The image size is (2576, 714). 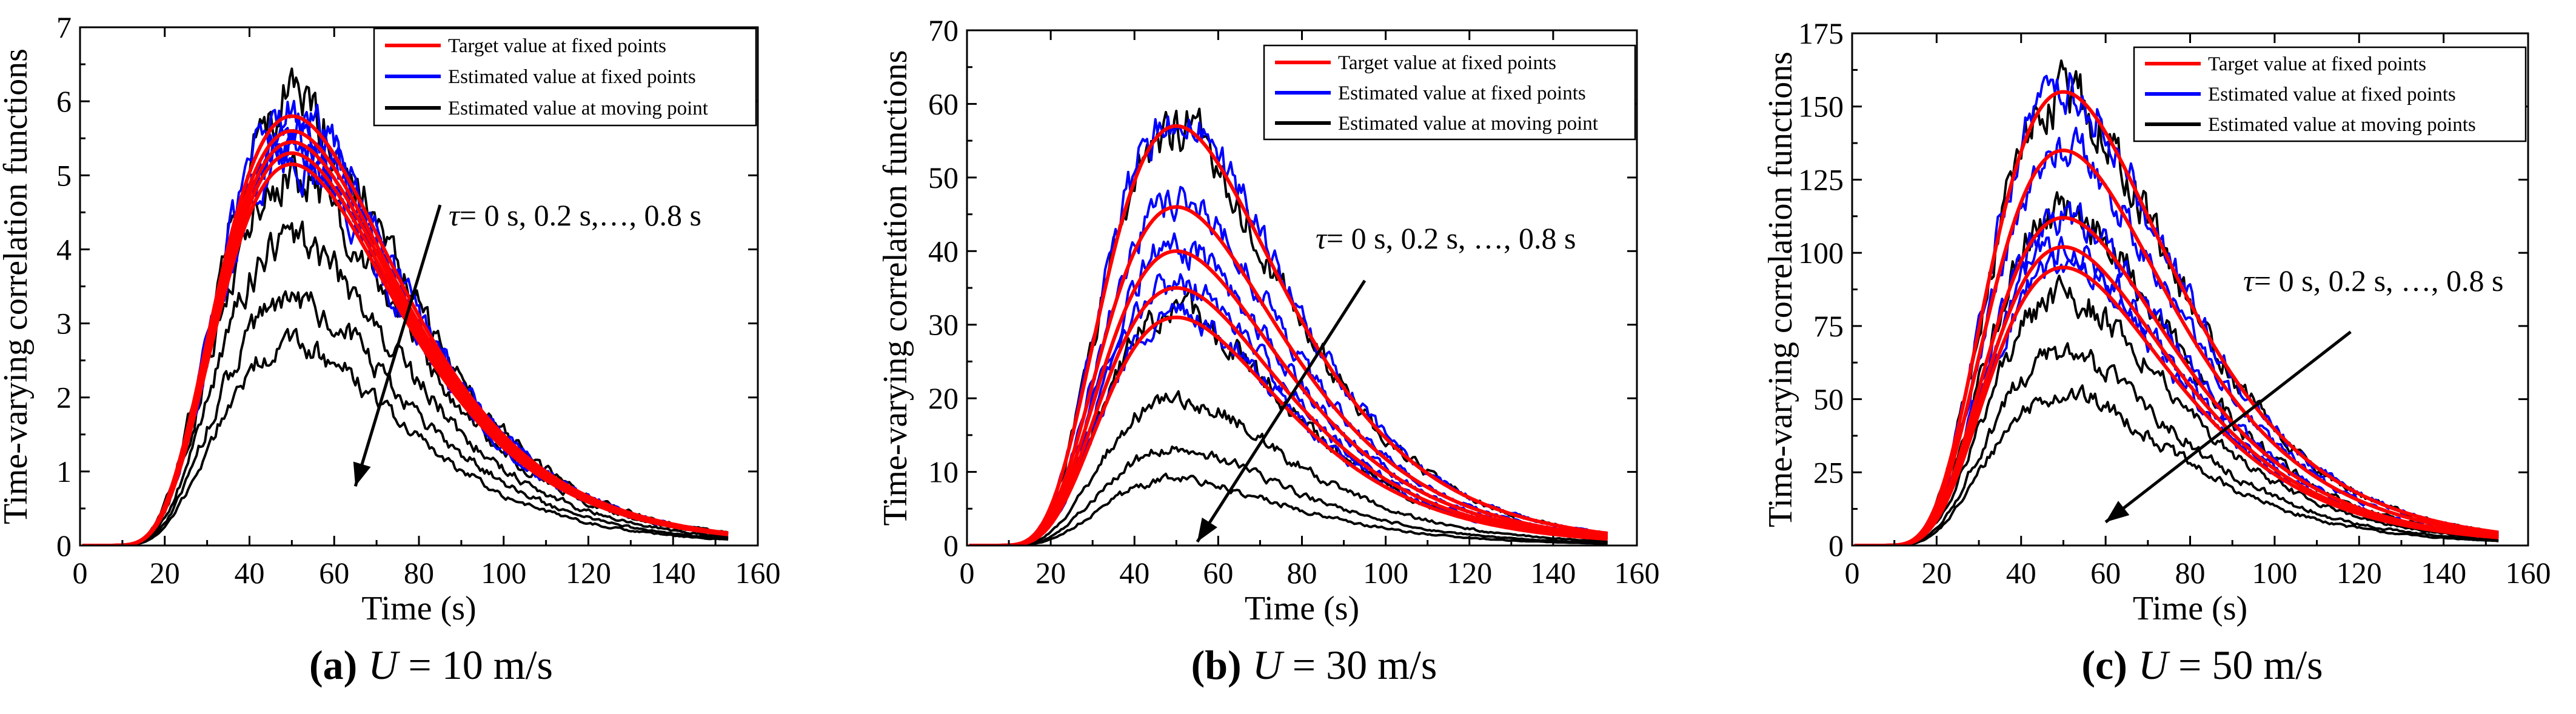 What do you see at coordinates (1936, 573) in the screenshot?
I see `x-tick-label-c-1: 20` at bounding box center [1936, 573].